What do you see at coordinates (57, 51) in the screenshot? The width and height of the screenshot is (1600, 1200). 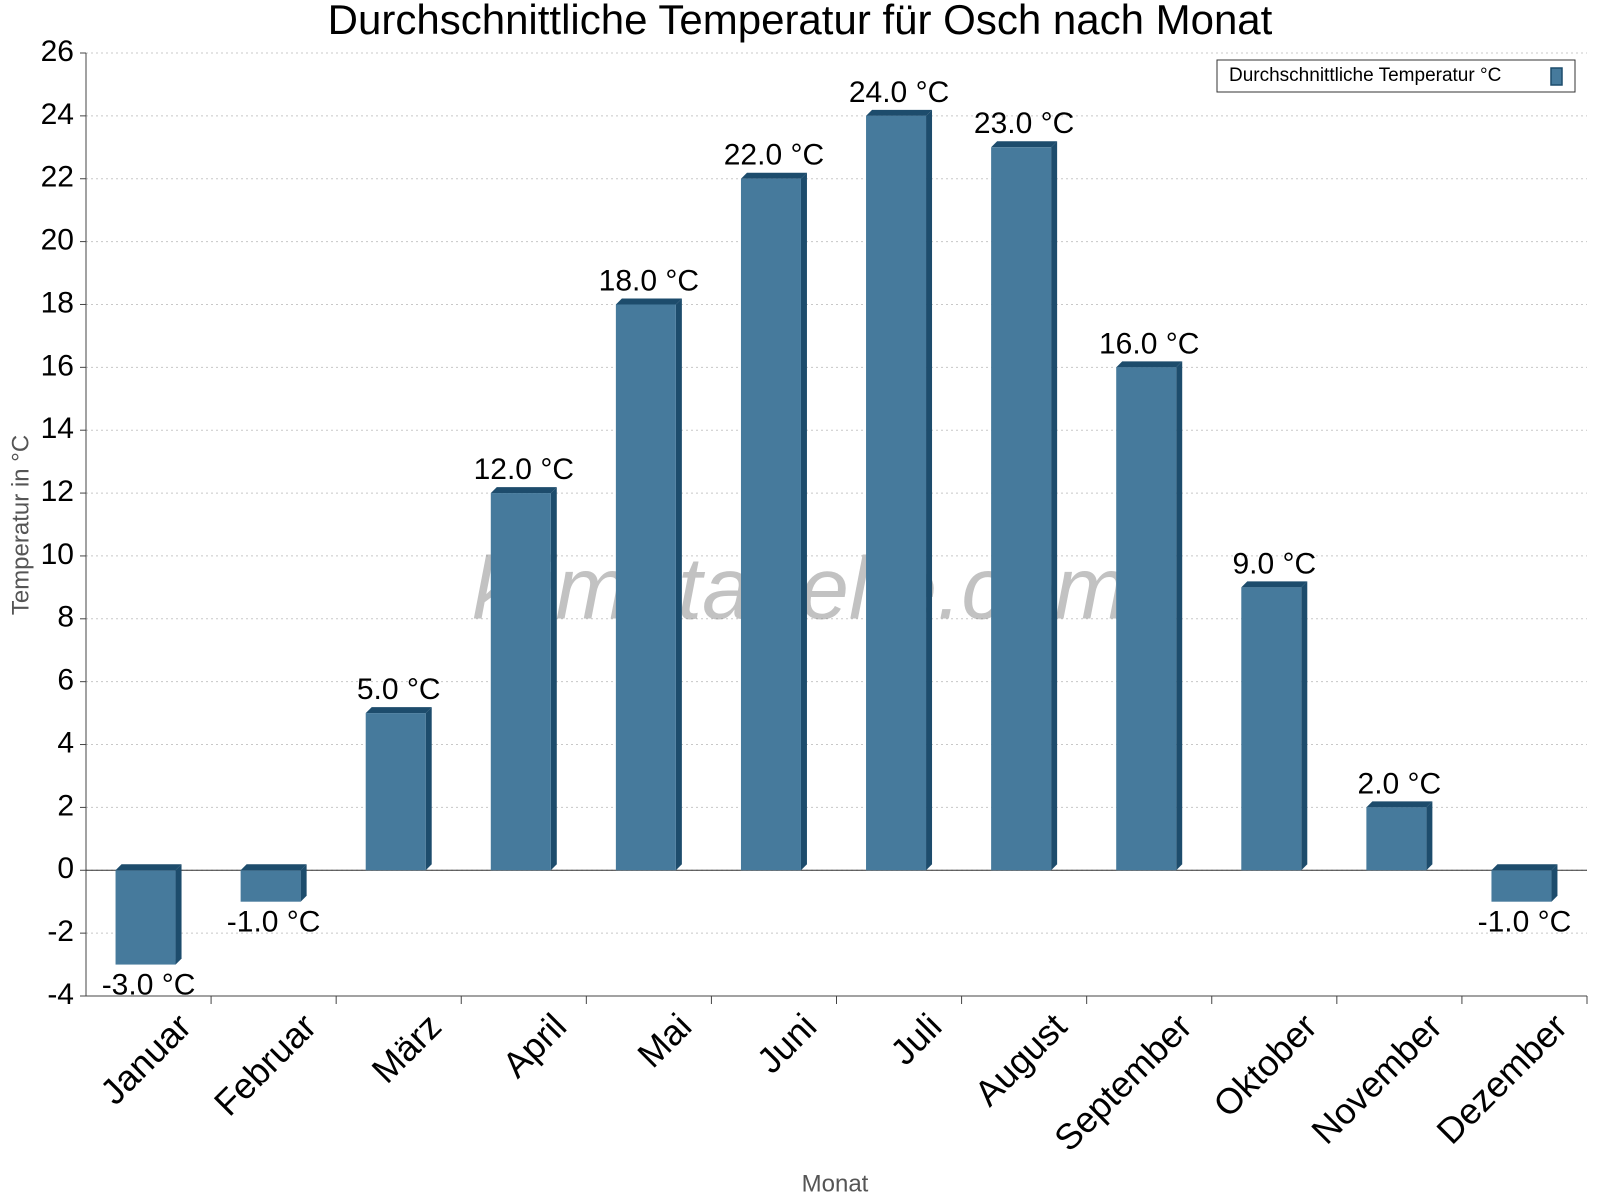 I see `y-tick-label: 26` at bounding box center [57, 51].